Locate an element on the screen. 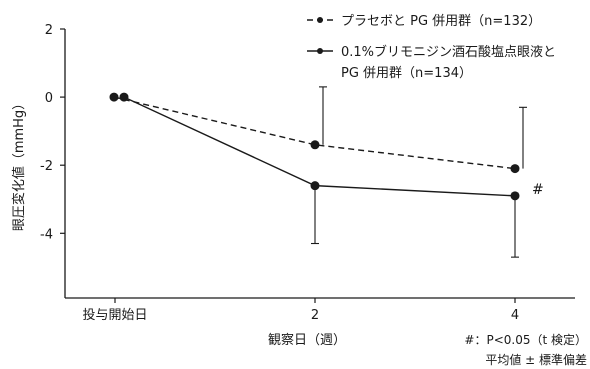  legend-label: プラセボと PG 併用群（n=132） is located at coordinates (441, 21).